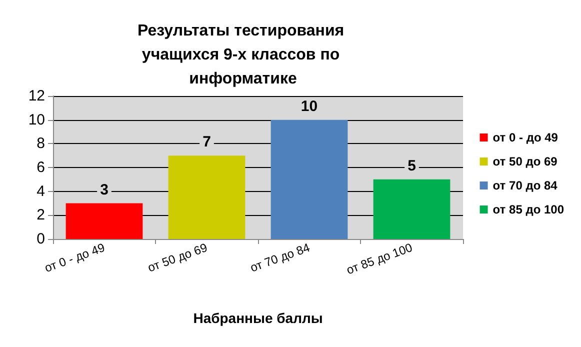 This screenshot has width=581, height=347. What do you see at coordinates (525, 161) in the screenshot?
I see `legend-label: от 50 до 69` at bounding box center [525, 161].